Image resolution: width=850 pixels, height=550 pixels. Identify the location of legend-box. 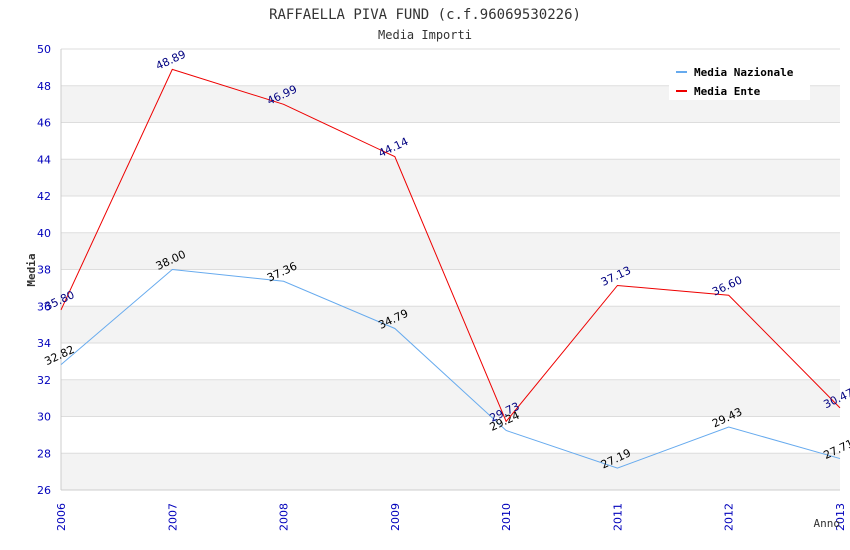
(739, 79).